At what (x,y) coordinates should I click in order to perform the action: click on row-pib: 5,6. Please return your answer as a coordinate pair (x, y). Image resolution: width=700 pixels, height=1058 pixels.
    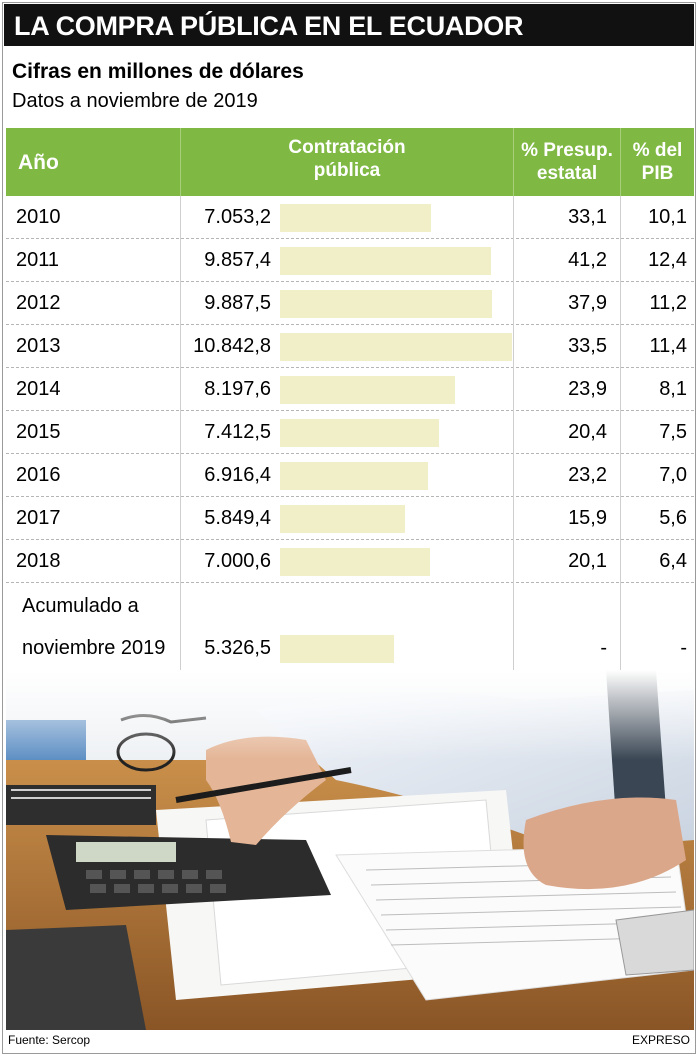
    Looking at the image, I should click on (673, 518).